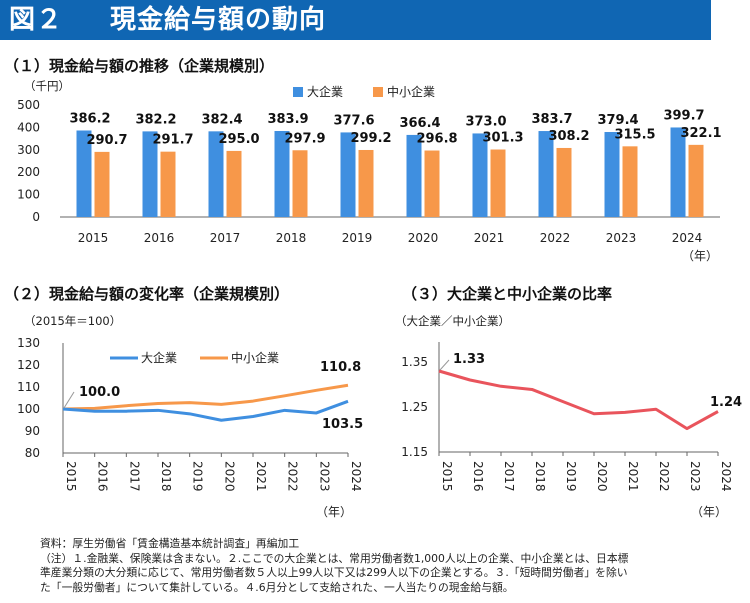 This screenshot has height=603, width=750. I want to click on figure-header: 図２ 現金給与額の動向, so click(355, 20).